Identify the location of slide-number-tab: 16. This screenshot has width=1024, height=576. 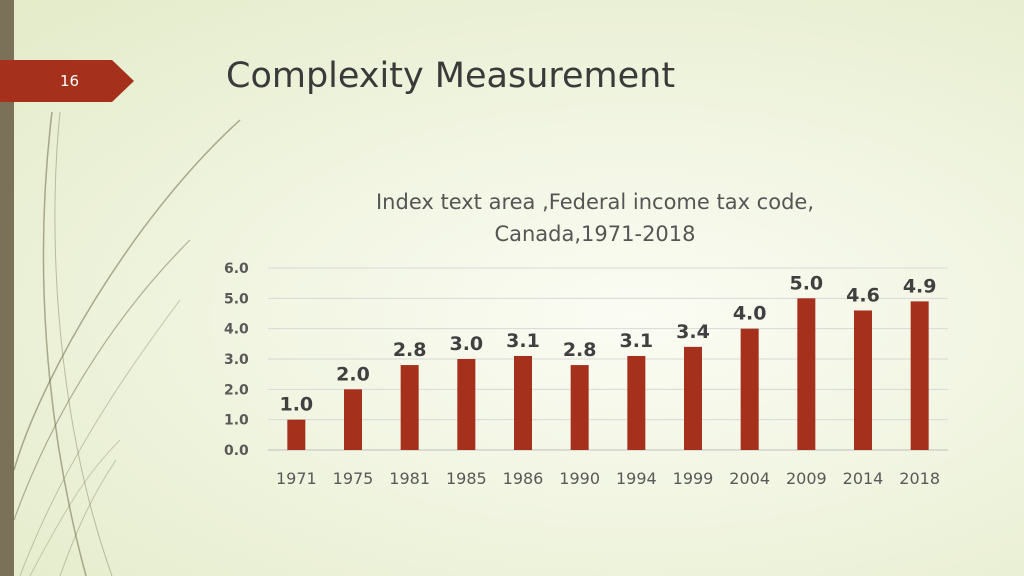
(67, 81).